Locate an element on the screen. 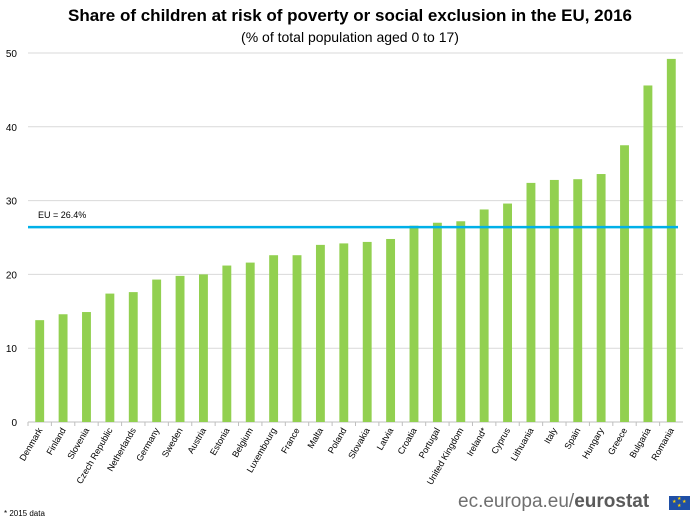 Image resolution: width=700 pixels, height=525 pixels. y-tick-label: 30 is located at coordinates (12, 202).